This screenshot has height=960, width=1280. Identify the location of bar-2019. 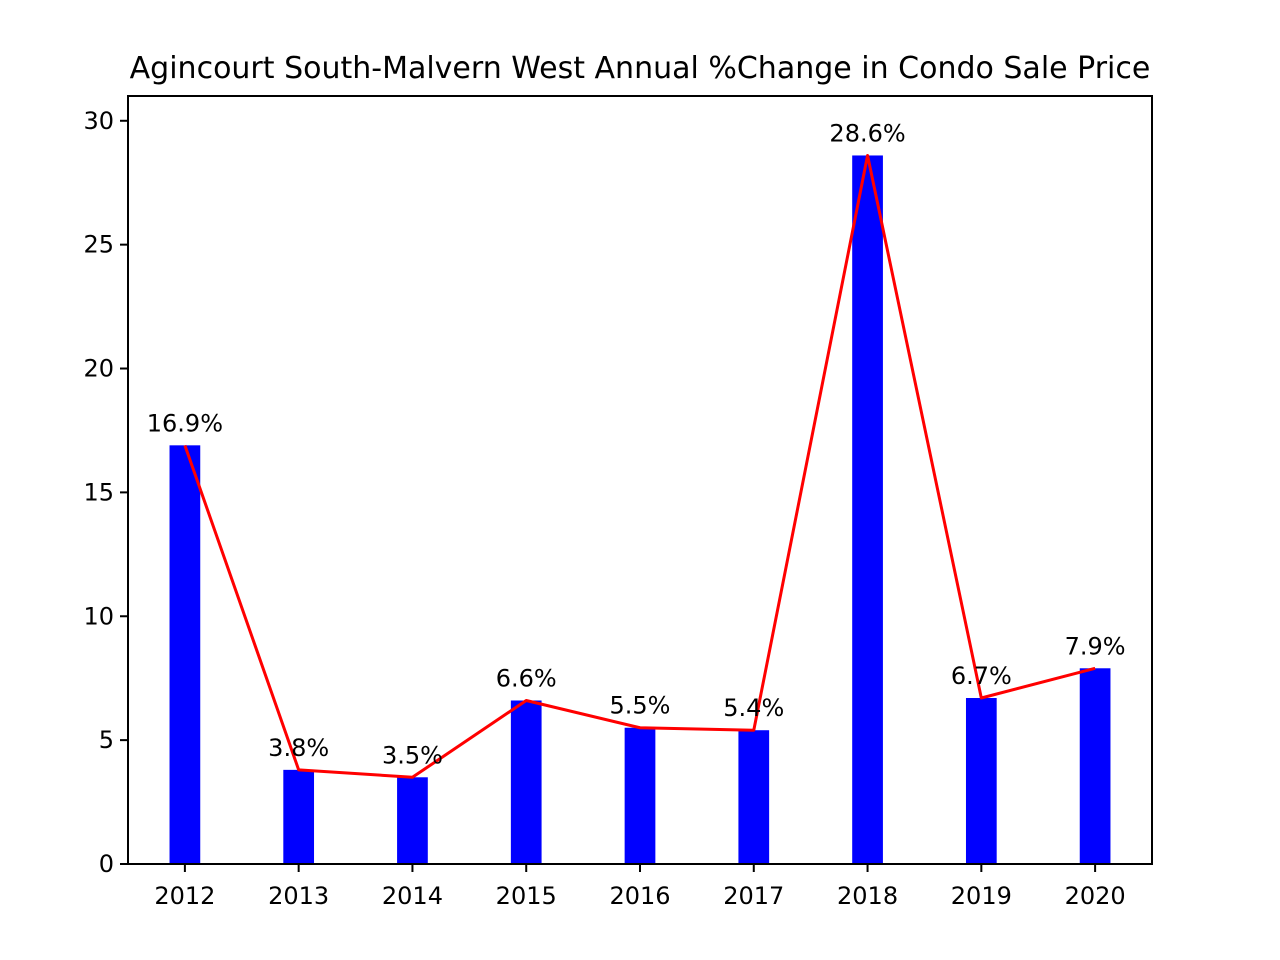
(981, 781).